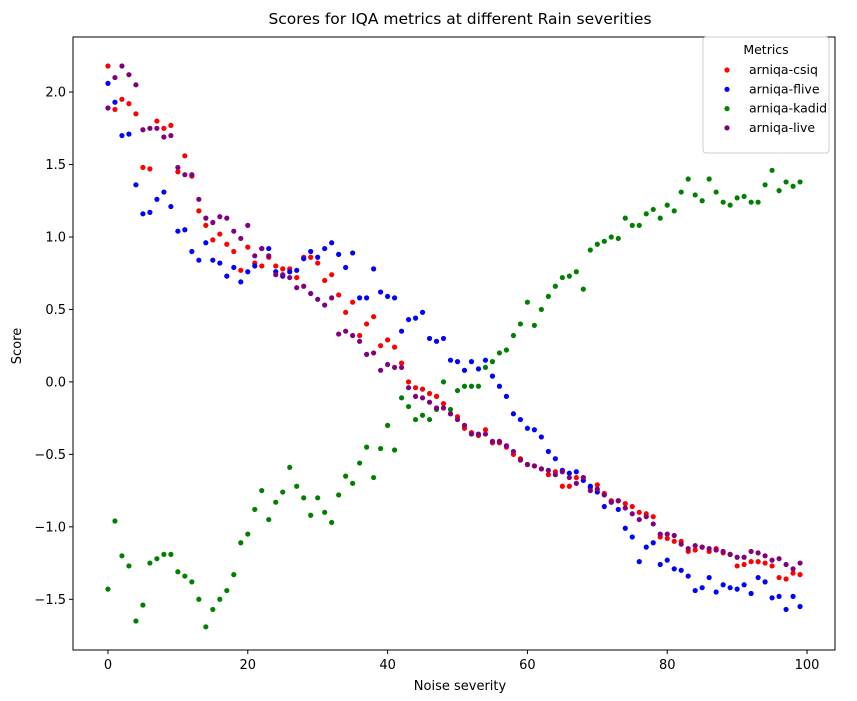  What do you see at coordinates (55, 165) in the screenshot?
I see `y-tick-label: 1.5` at bounding box center [55, 165].